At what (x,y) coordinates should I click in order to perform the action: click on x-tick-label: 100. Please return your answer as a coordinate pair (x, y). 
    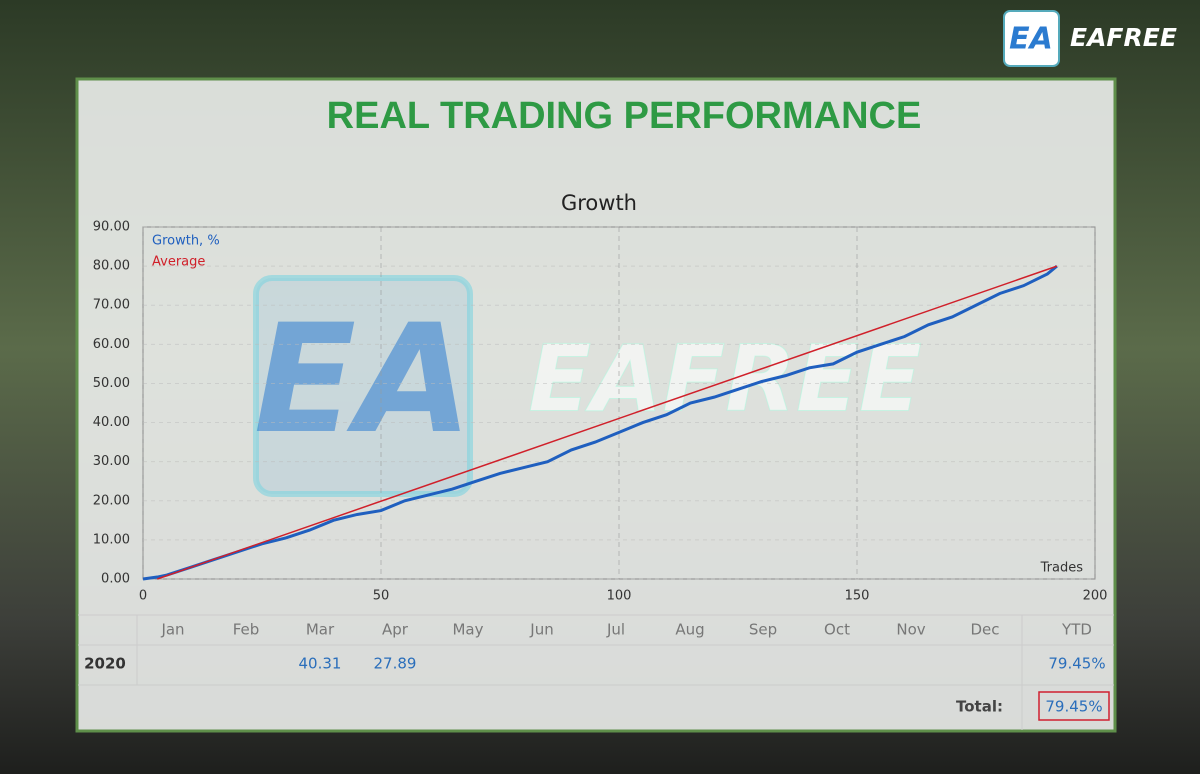
    Looking at the image, I should click on (619, 596).